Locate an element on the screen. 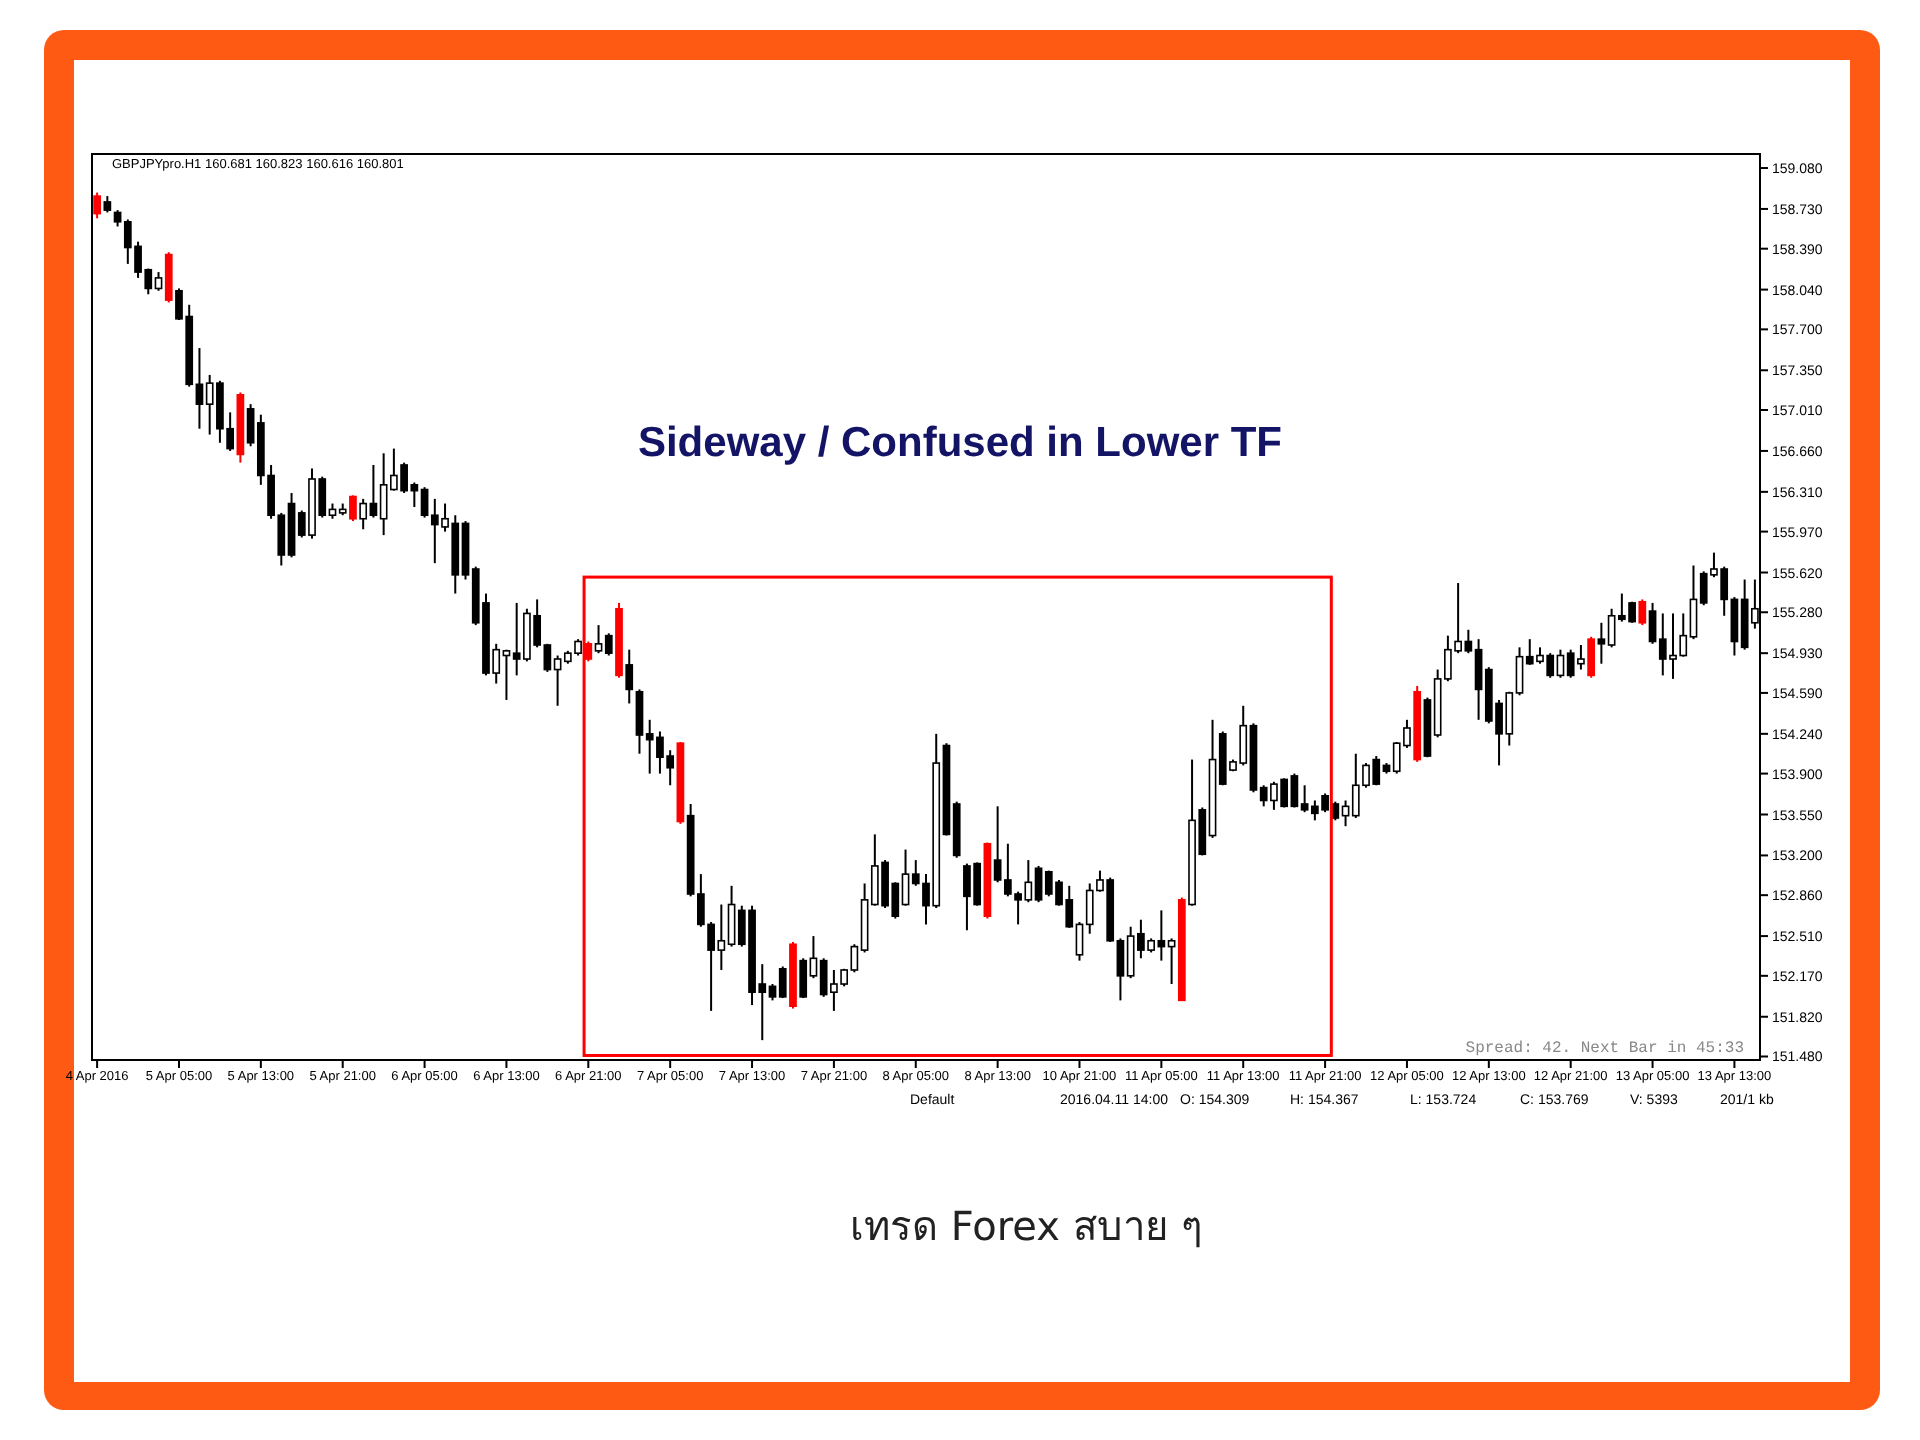  text: Sideway / Confused in Lower TF is located at coordinates (960, 443).